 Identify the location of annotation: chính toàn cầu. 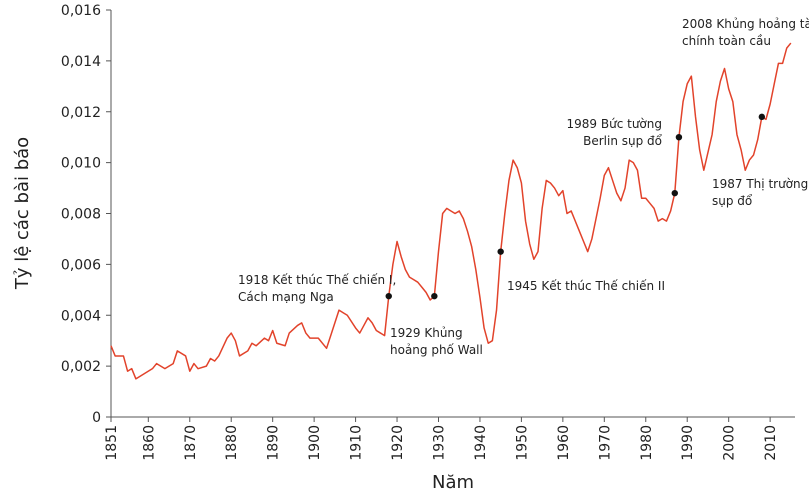
(726, 41).